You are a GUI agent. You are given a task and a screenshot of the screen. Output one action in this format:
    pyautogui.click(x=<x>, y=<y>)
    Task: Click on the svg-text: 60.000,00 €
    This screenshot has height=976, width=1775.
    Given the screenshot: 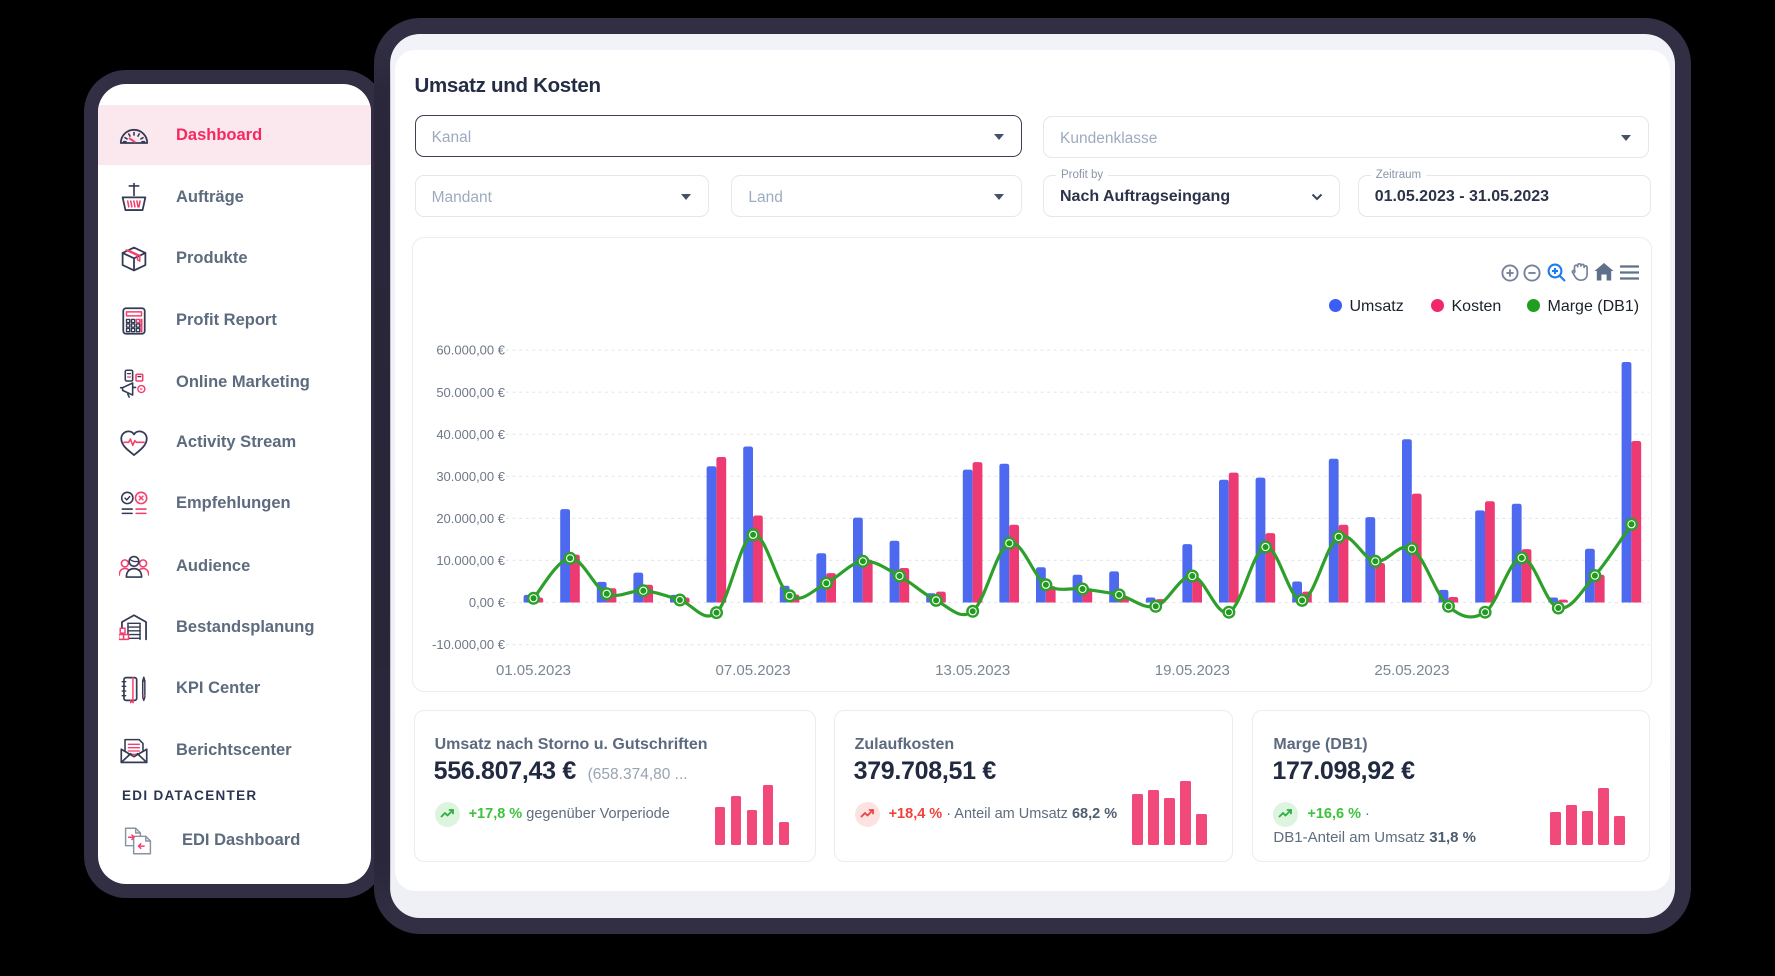 What is the action you would take?
    pyautogui.click(x=470, y=350)
    